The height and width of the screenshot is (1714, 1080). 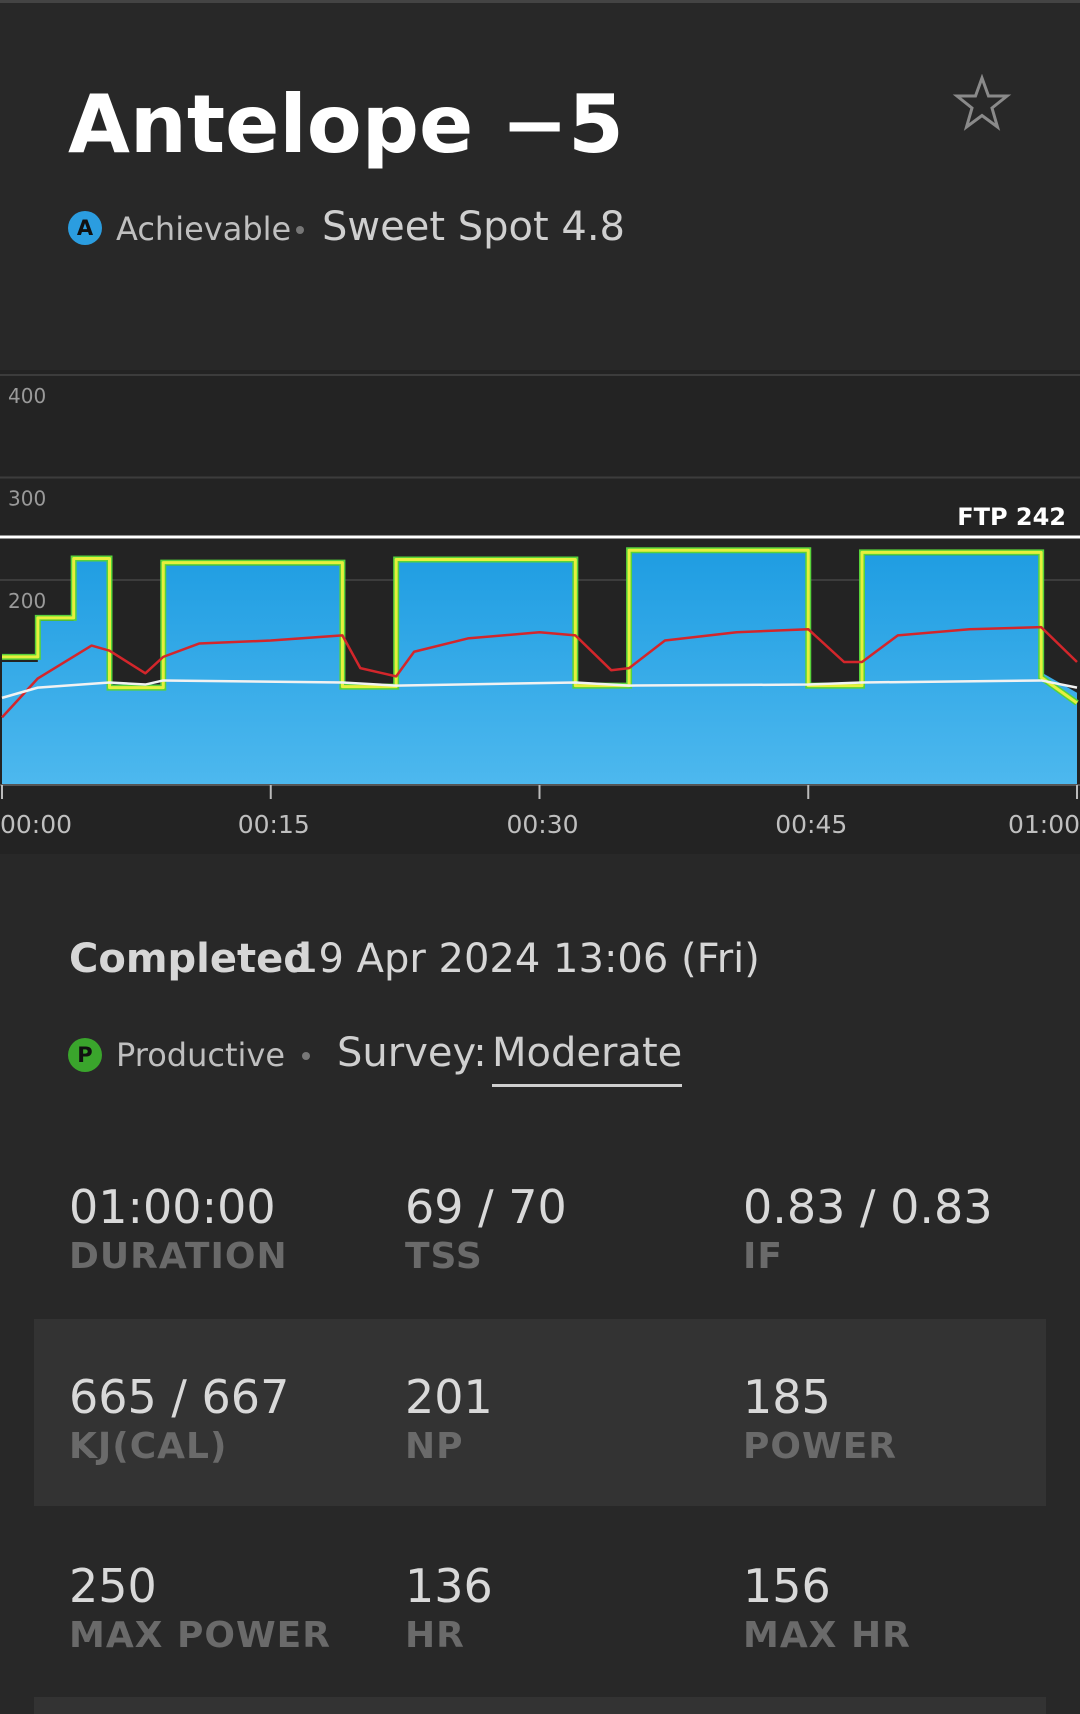 What do you see at coordinates (449, 1397) in the screenshot?
I see `stat-value: 201` at bounding box center [449, 1397].